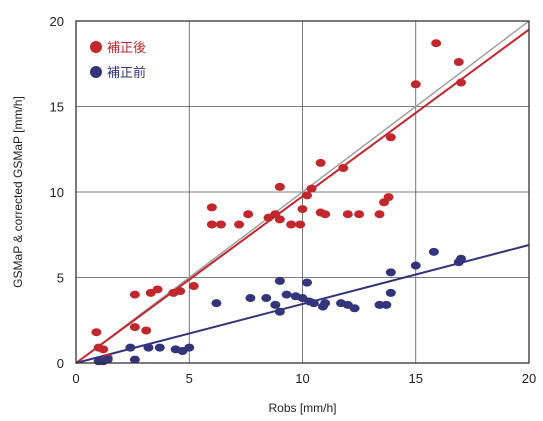 The width and height of the screenshot is (543, 421). Describe the element at coordinates (75, 378) in the screenshot. I see `x-tick-label: 0` at that location.